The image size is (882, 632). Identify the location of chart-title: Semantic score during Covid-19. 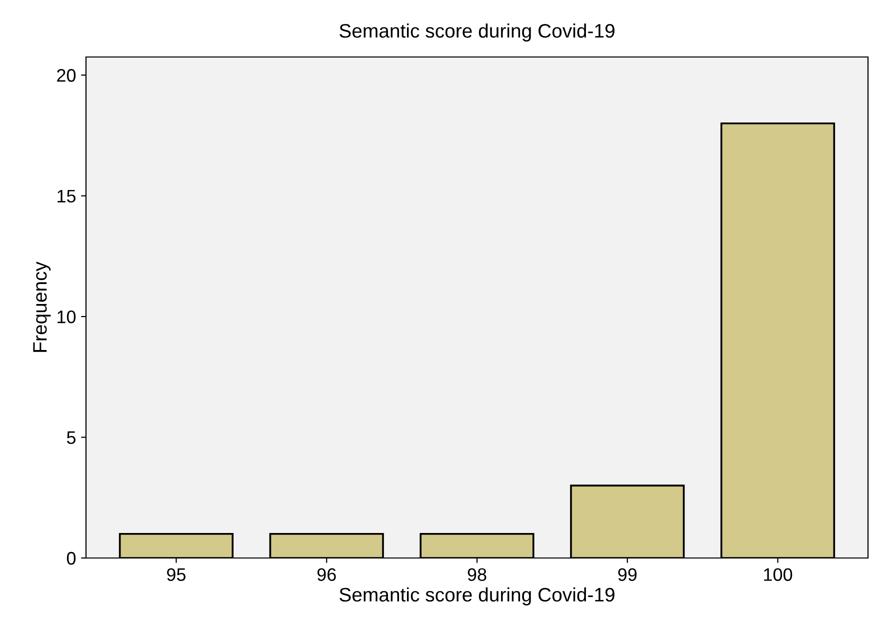
(477, 32).